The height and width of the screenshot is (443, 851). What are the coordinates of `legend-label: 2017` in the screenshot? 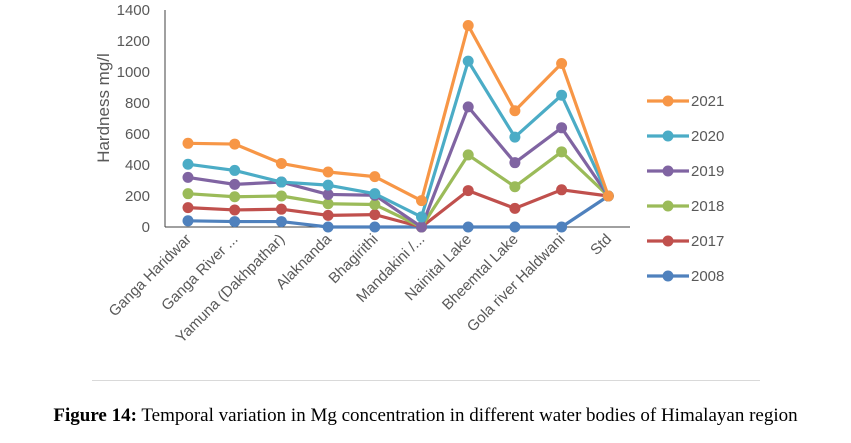 It's located at (707, 241).